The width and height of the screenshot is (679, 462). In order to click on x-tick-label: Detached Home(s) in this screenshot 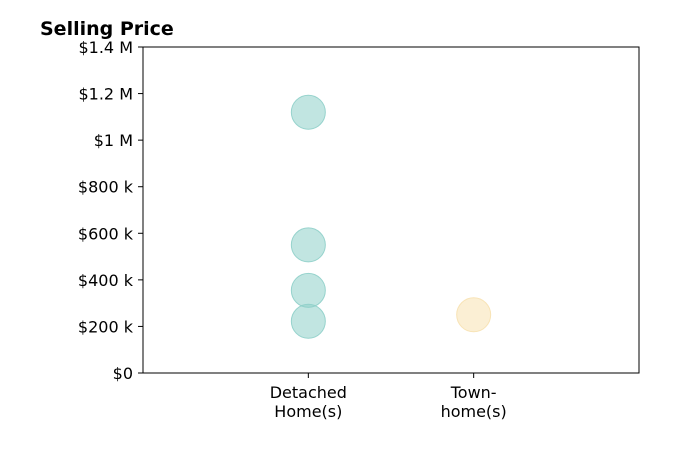, I will do `click(308, 402)`.